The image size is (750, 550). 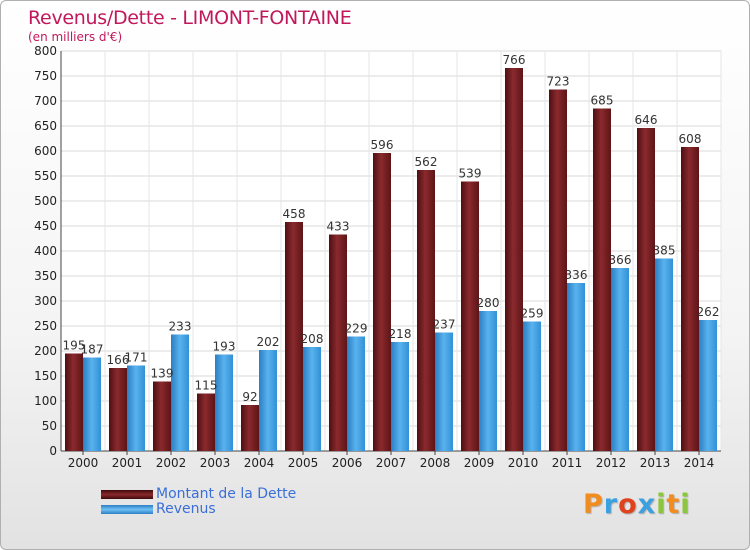 What do you see at coordinates (479, 463) in the screenshot?
I see `x-tick-label: 2009` at bounding box center [479, 463].